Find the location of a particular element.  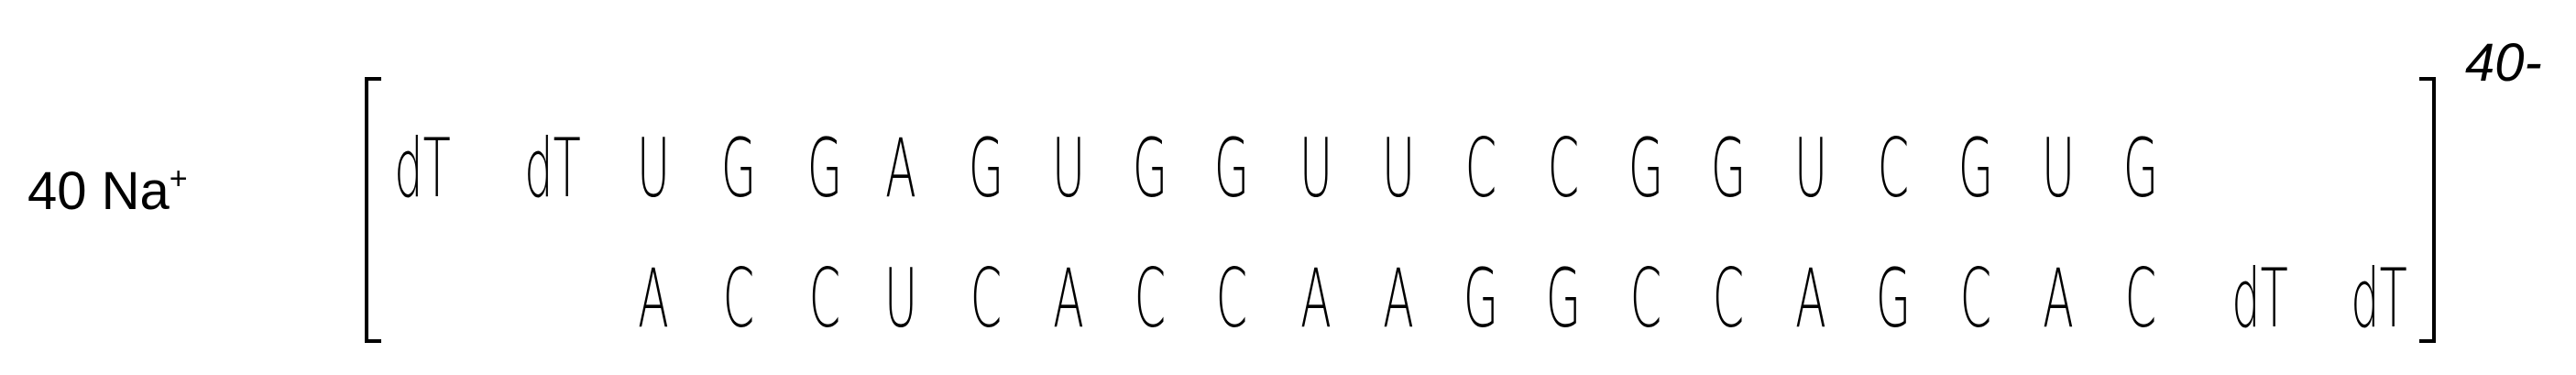

left-bracket is located at coordinates (373, 210).